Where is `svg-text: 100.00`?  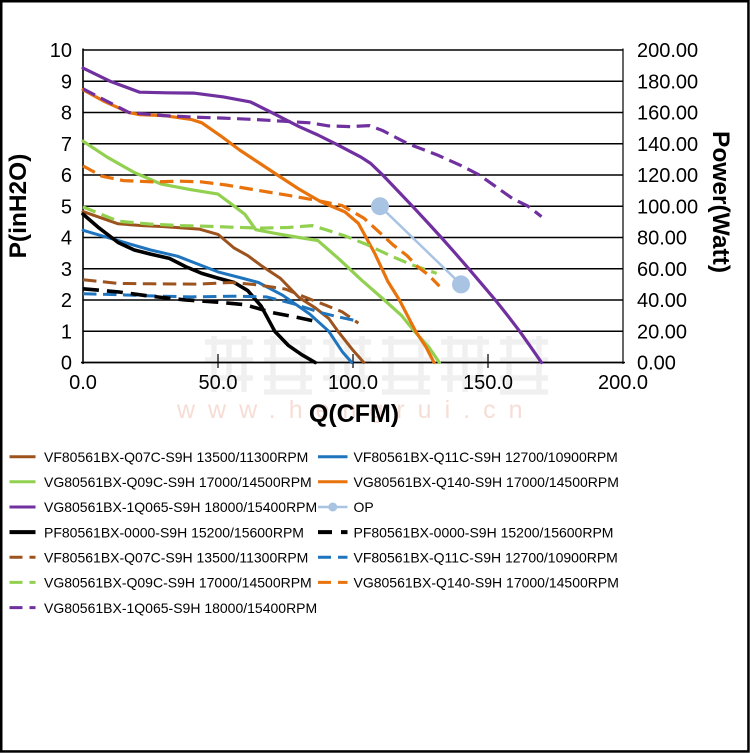 svg-text: 100.00 is located at coordinates (667, 207).